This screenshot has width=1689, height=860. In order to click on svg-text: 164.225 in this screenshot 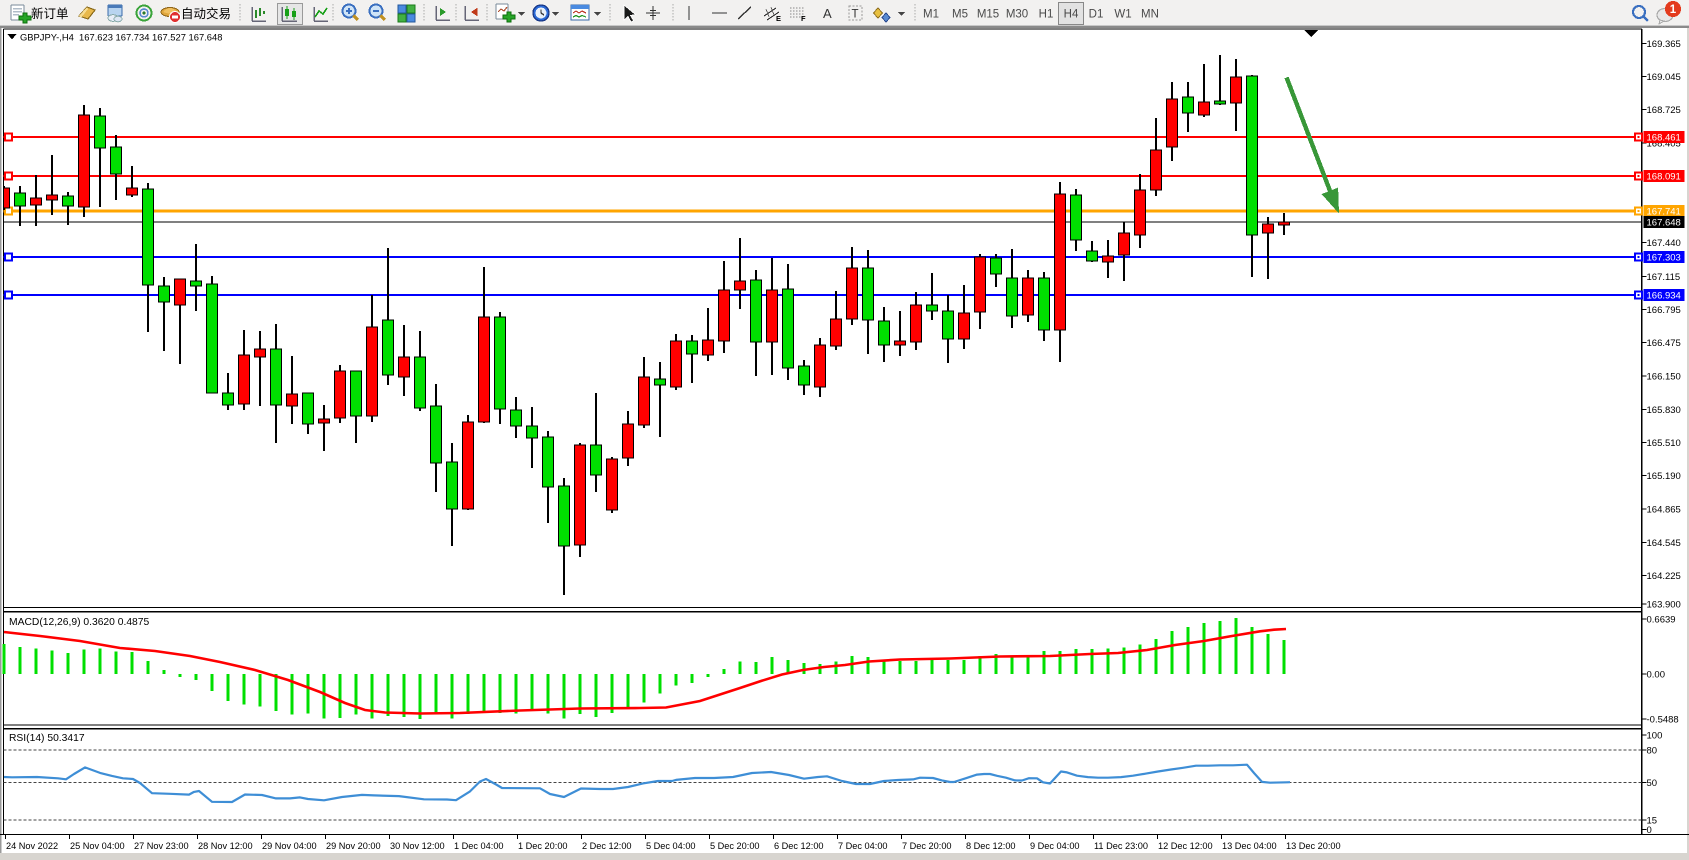, I will do `click(1664, 576)`.